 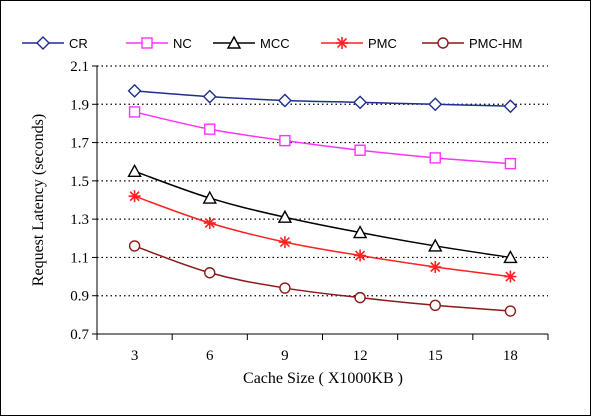 I want to click on legend-label-cr: CR, so click(x=78, y=43).